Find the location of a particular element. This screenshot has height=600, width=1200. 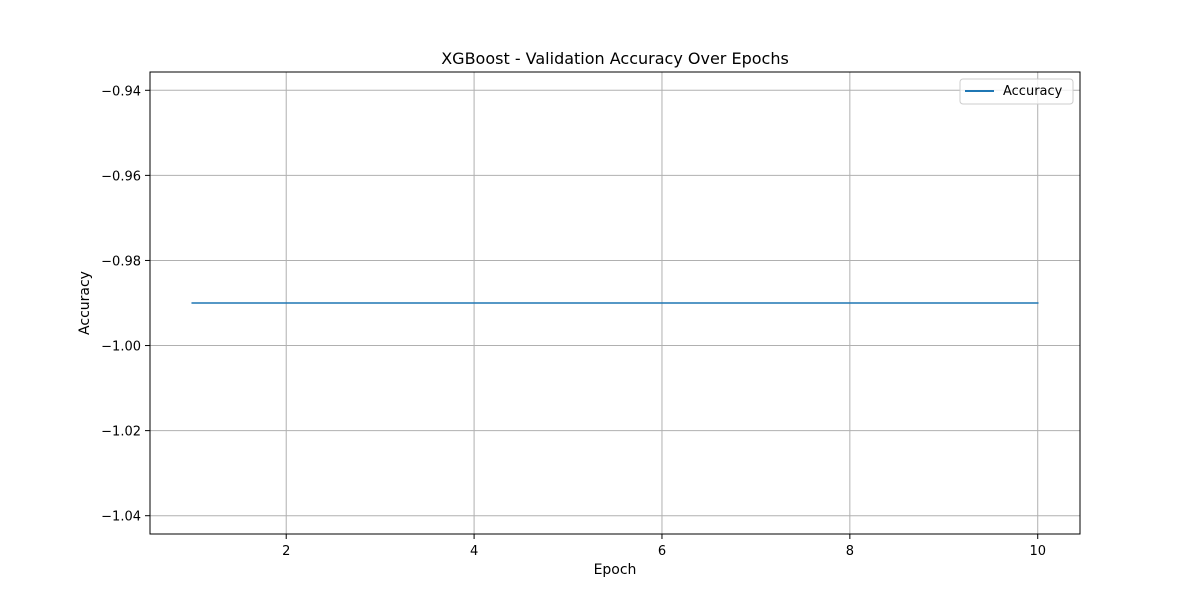

y-tick-label: −0.94 is located at coordinates (121, 91).